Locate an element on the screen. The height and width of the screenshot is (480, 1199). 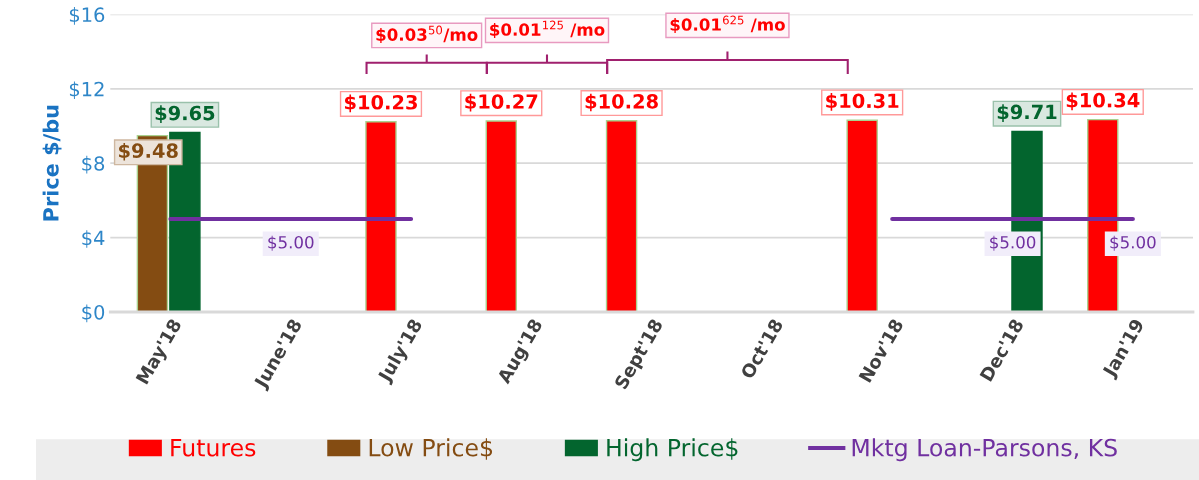
legend-label: High Price$ is located at coordinates (672, 450).